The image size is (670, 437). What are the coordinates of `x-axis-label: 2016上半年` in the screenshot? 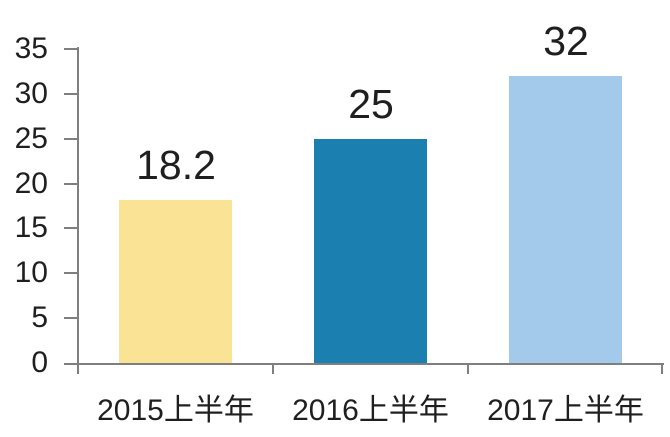 It's located at (370, 410).